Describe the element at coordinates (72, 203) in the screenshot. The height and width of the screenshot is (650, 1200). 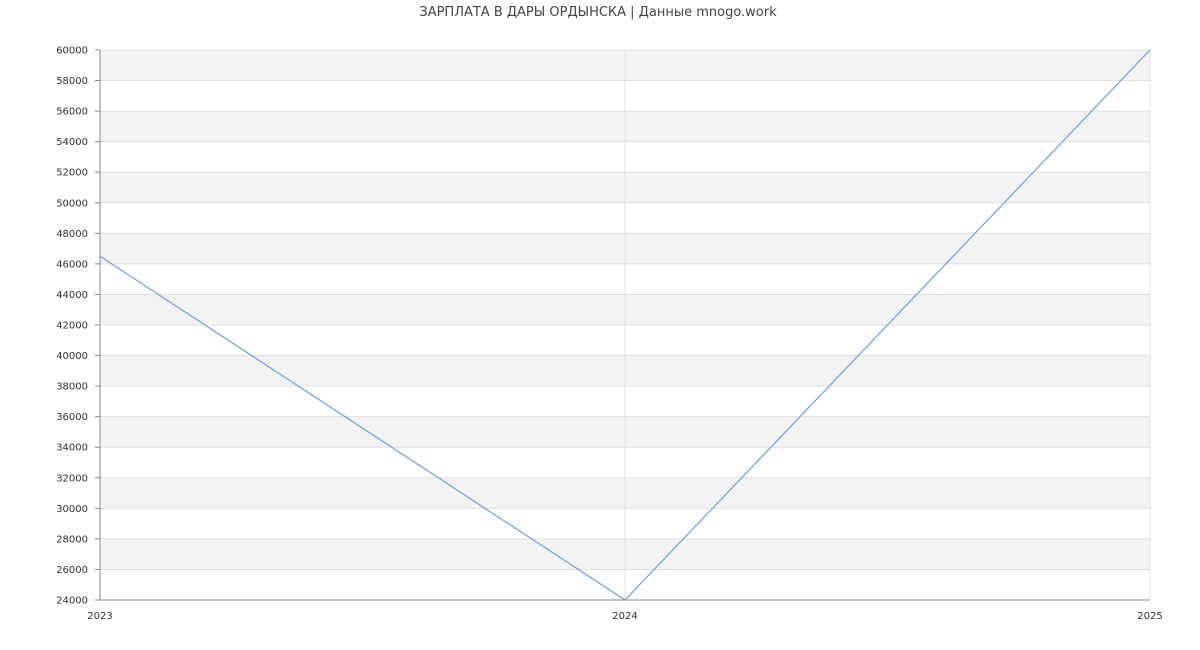
I see `y-tick-label: 50000` at that location.